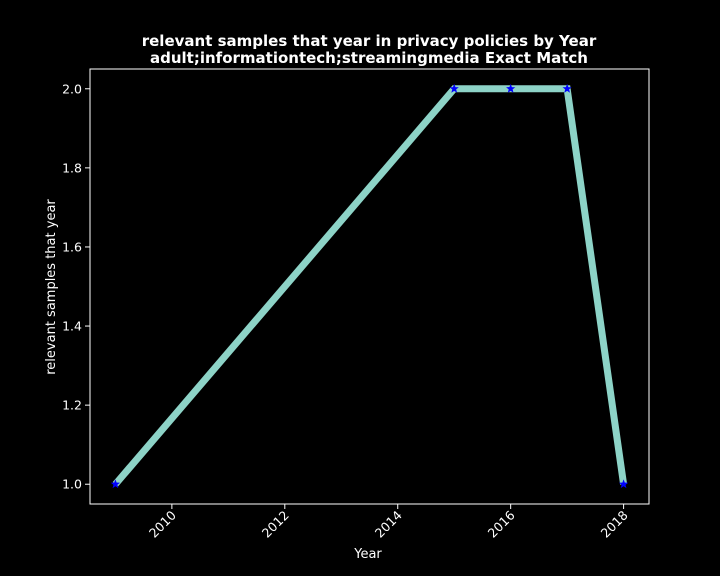 The image size is (720, 576). I want to click on y-tick-label: 1.6, so click(72, 246).